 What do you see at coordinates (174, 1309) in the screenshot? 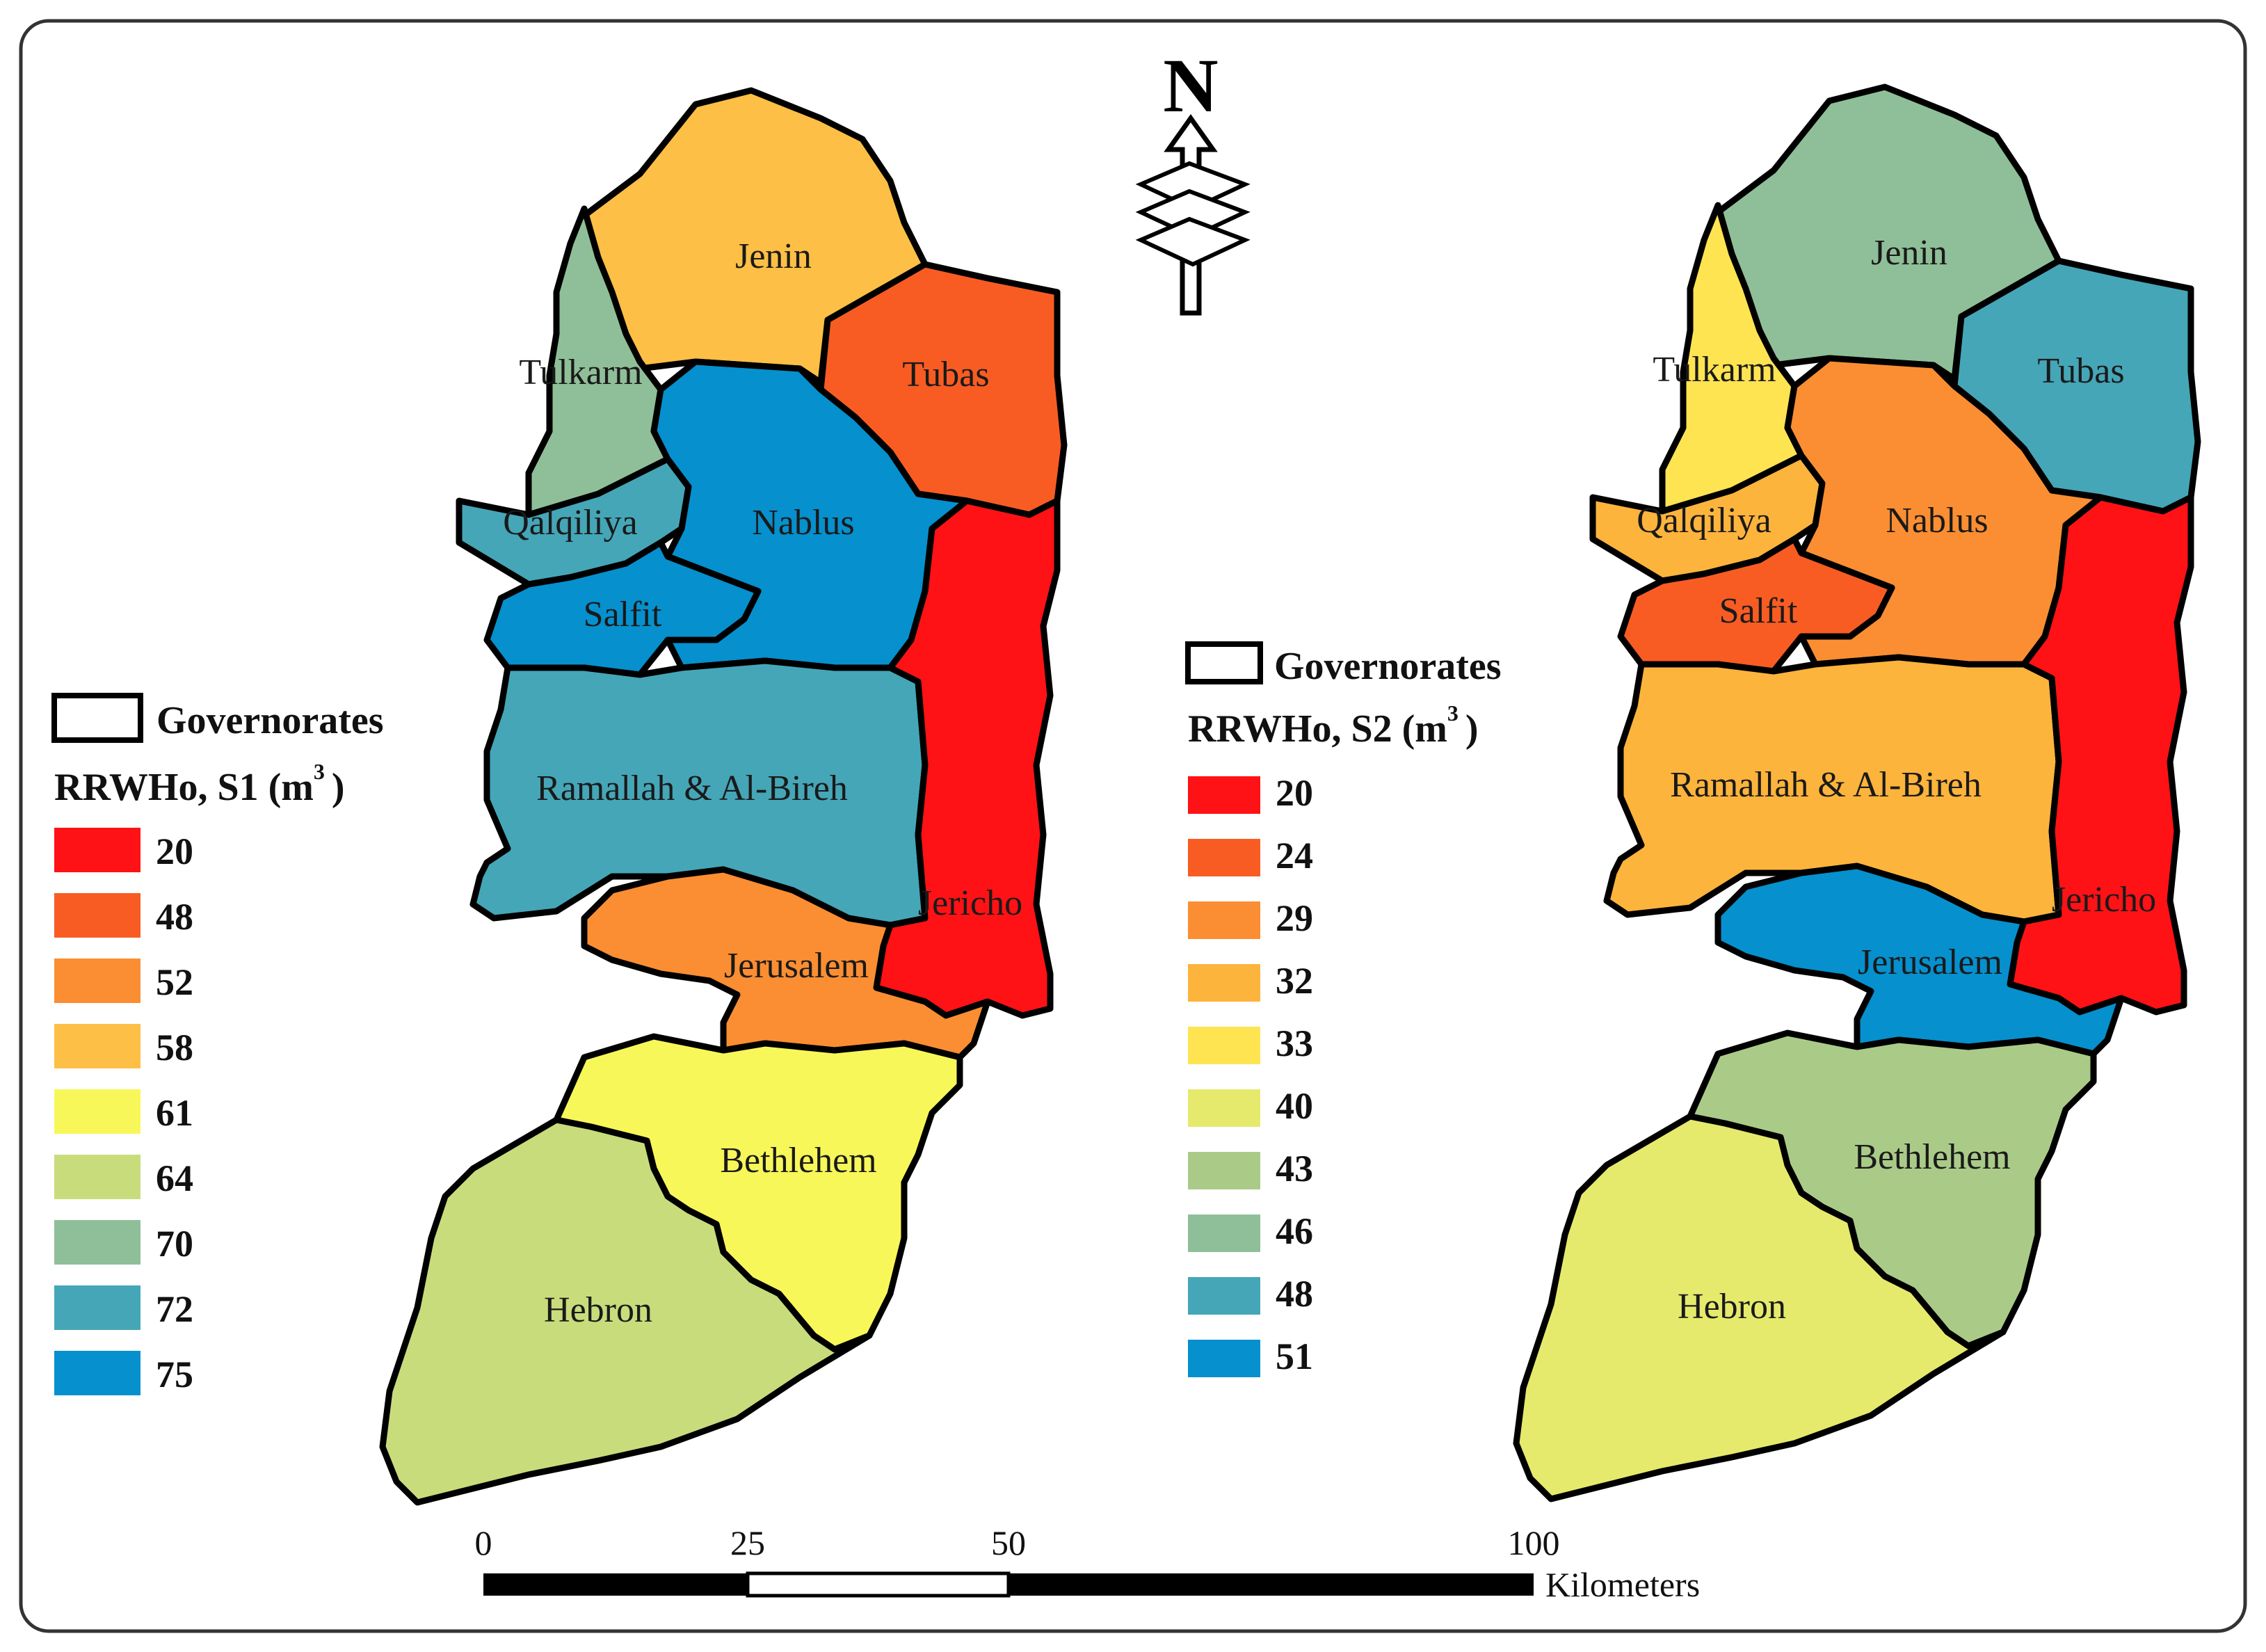
I see `legend-value: 72` at bounding box center [174, 1309].